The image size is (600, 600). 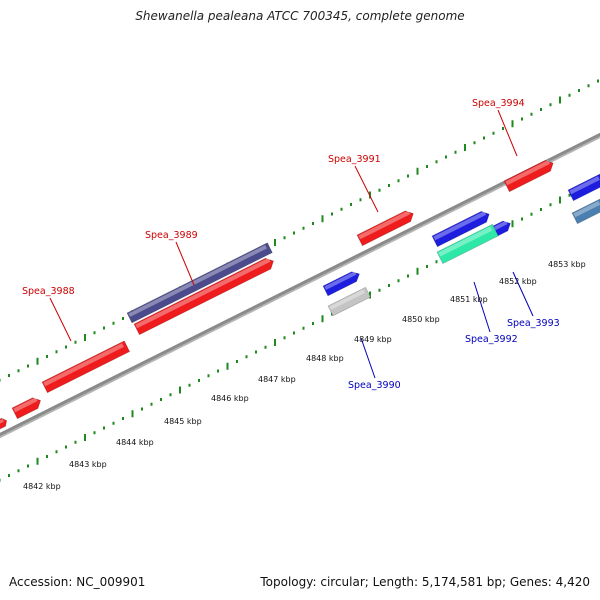 I want to click on kbp-label: 4852 kbp, so click(x=518, y=281).